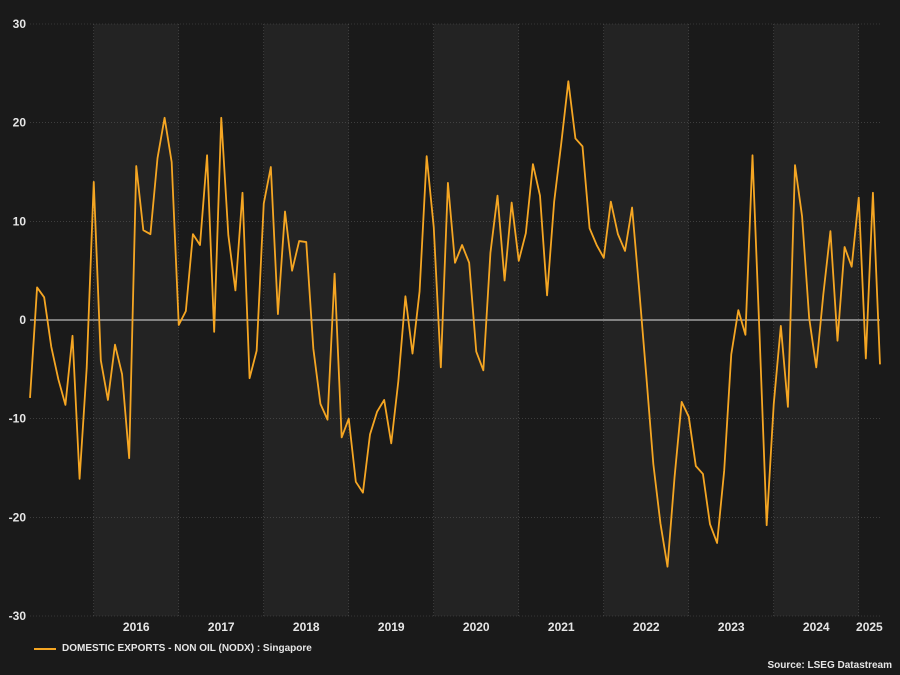  Describe the element at coordinates (306, 627) in the screenshot. I see `x-tick-label-2018: 2018` at that location.